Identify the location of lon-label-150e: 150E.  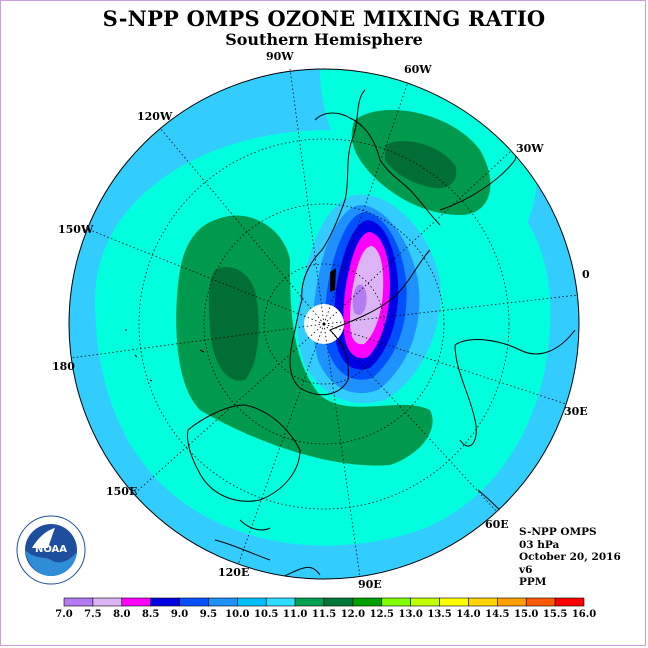
(121, 491).